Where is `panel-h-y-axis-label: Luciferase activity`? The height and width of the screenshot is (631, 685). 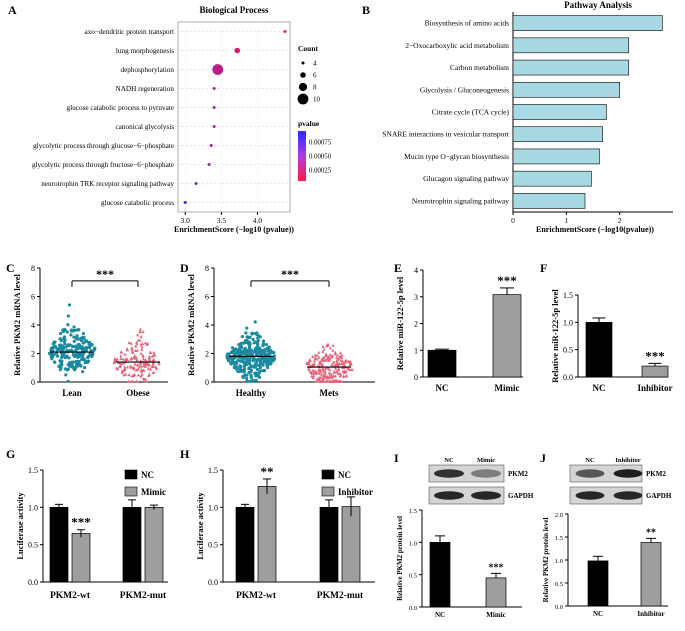
panel-h-y-axis-label: Luciferase activity is located at coordinates (200, 526).